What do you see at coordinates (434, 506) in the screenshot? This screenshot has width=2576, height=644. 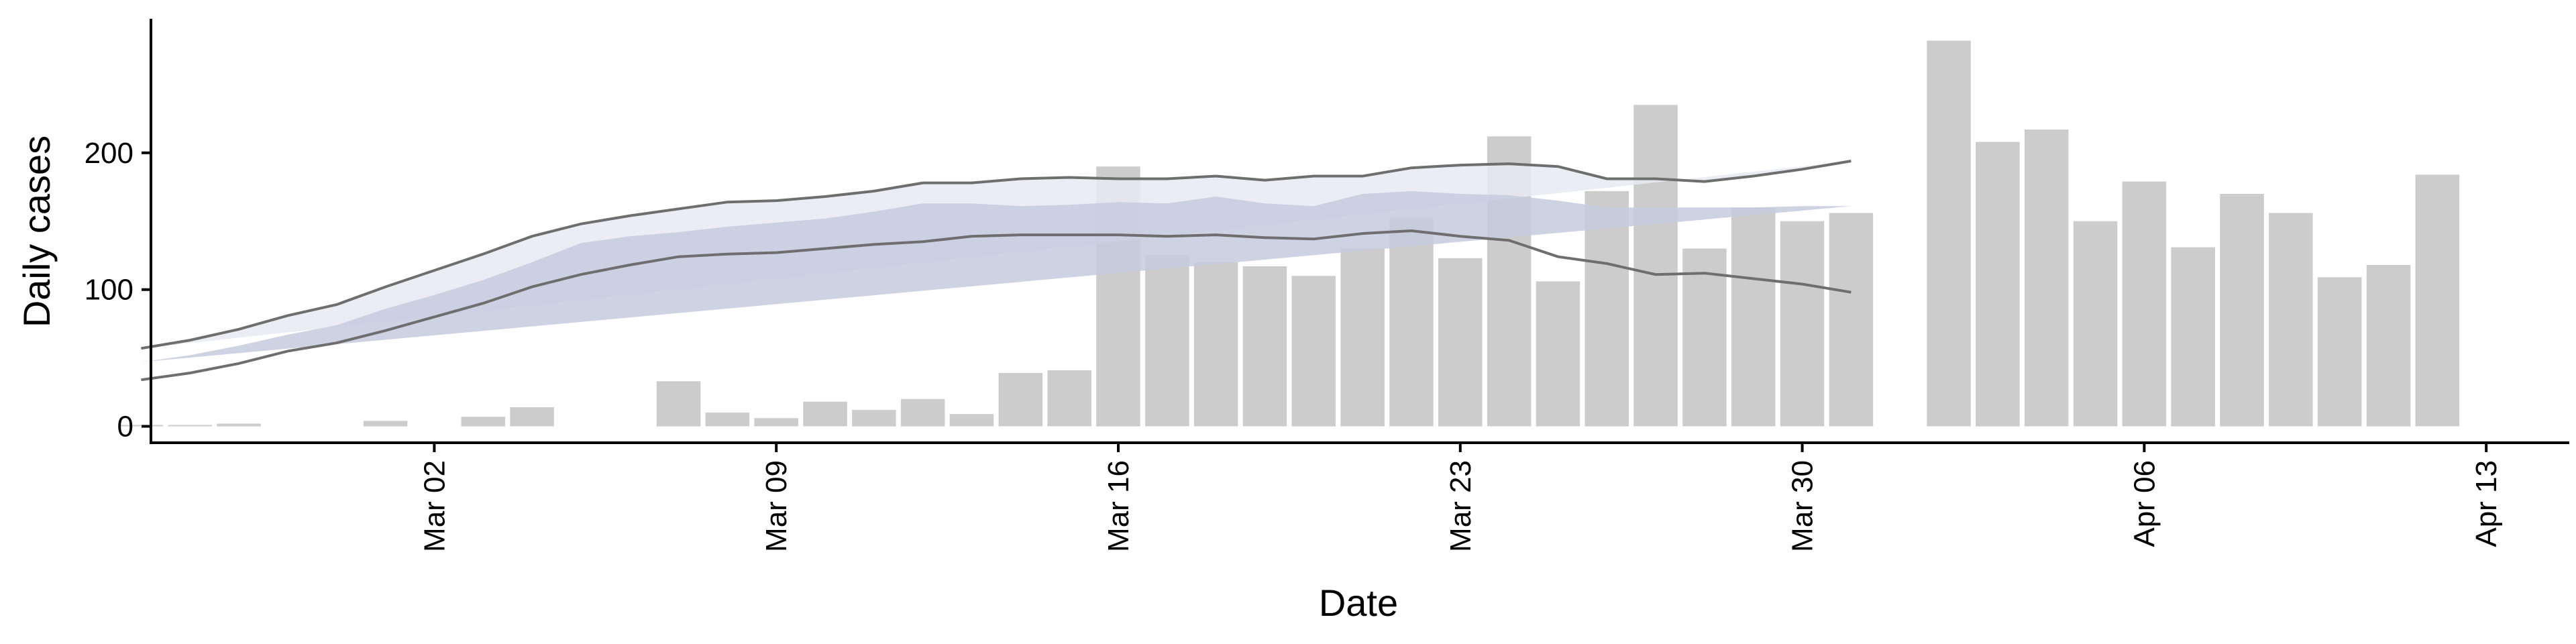 I see `x-tick-label: Mar 02` at bounding box center [434, 506].